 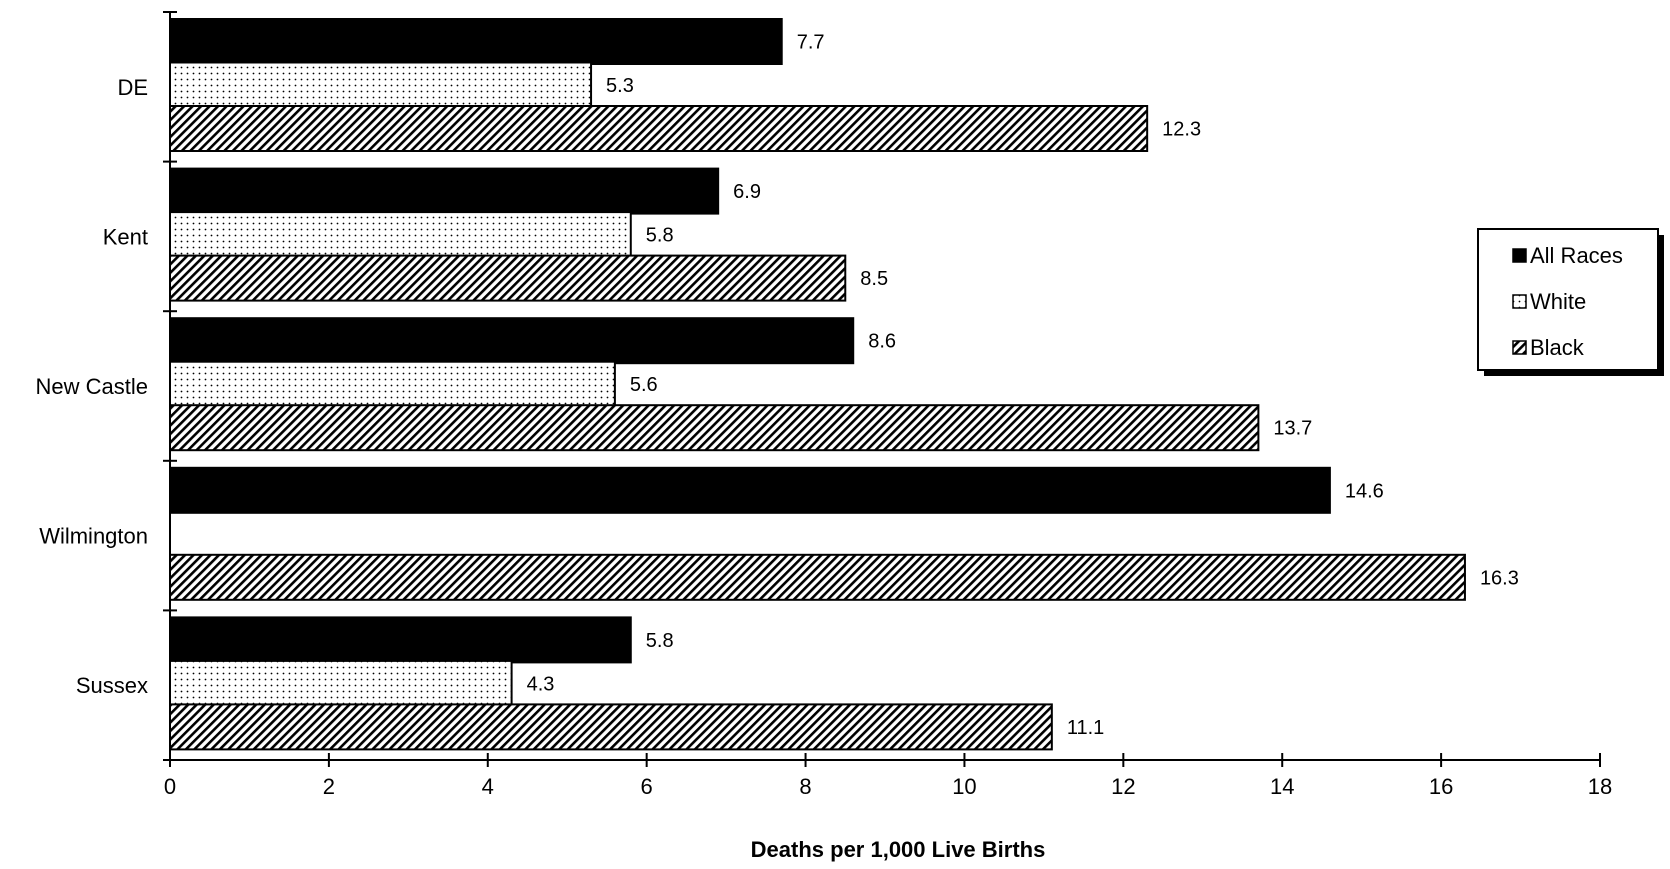 What do you see at coordinates (1282, 786) in the screenshot?
I see `x-tick-label-14: 14` at bounding box center [1282, 786].